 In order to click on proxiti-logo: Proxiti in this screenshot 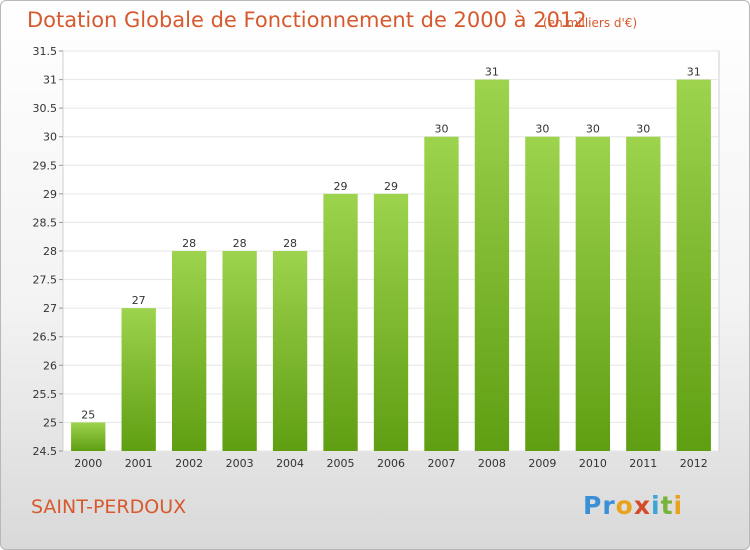, I will do `click(633, 505)`.